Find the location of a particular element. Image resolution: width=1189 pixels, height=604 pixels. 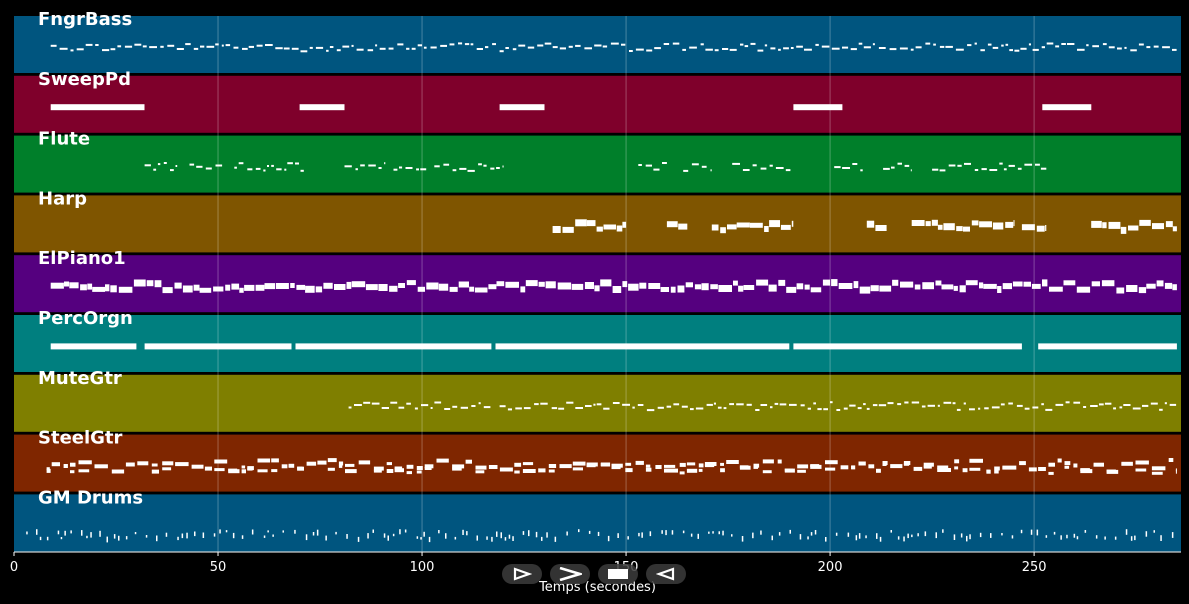

chevron-right-icon is located at coordinates (570, 574).